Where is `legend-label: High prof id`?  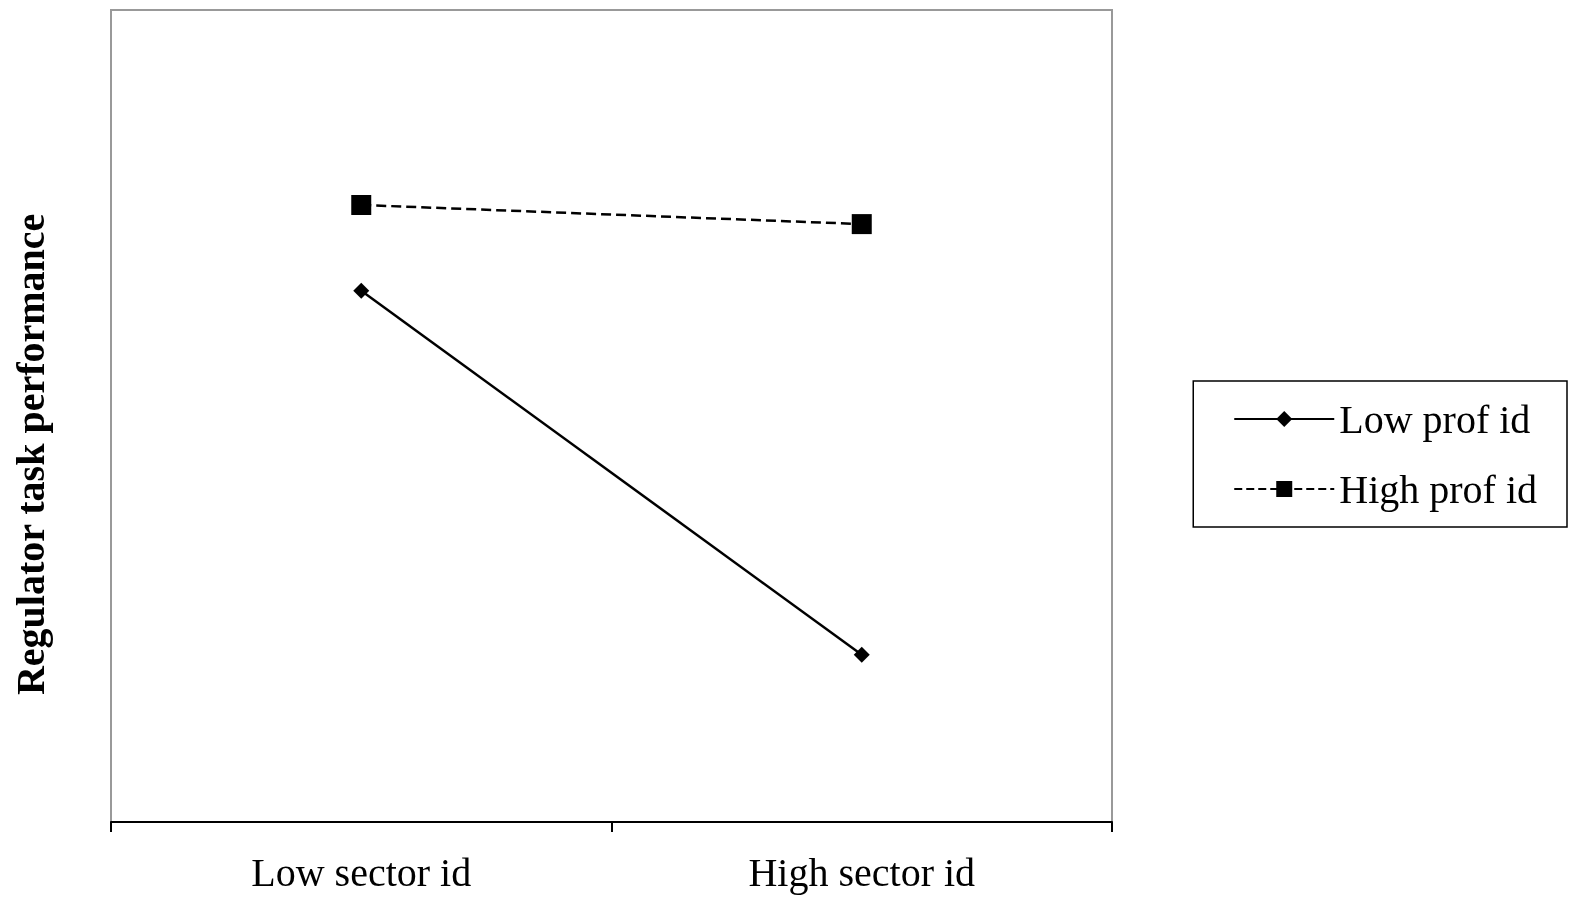 legend-label: High prof id is located at coordinates (1438, 489).